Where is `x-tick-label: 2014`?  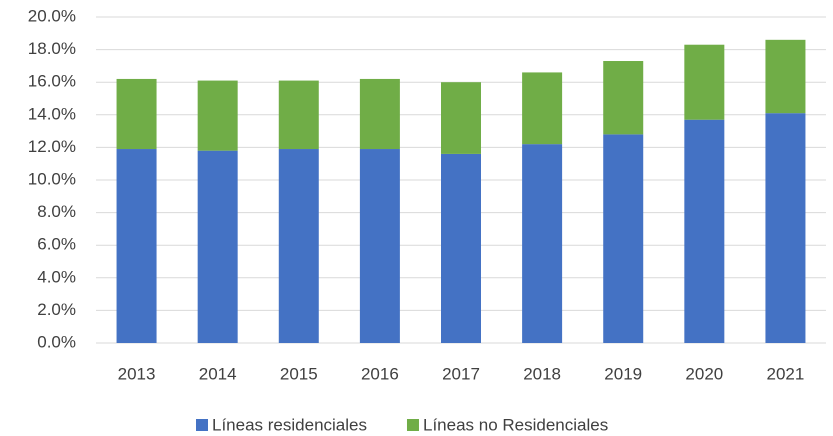 x-tick-label: 2014 is located at coordinates (218, 373).